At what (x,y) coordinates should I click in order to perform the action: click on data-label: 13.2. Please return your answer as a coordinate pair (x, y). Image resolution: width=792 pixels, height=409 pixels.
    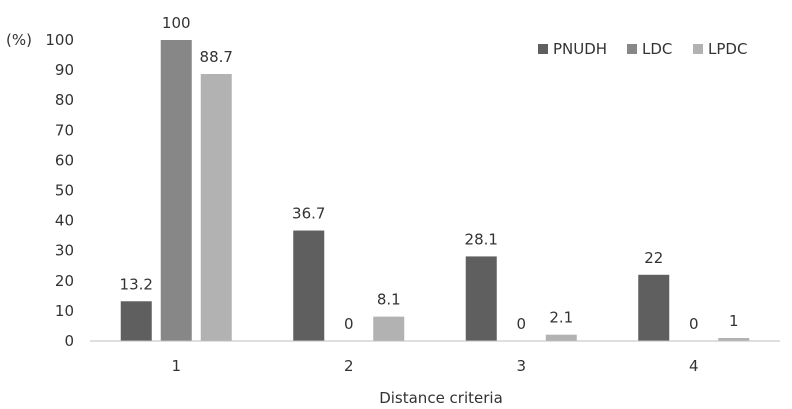
    Looking at the image, I should click on (136, 284).